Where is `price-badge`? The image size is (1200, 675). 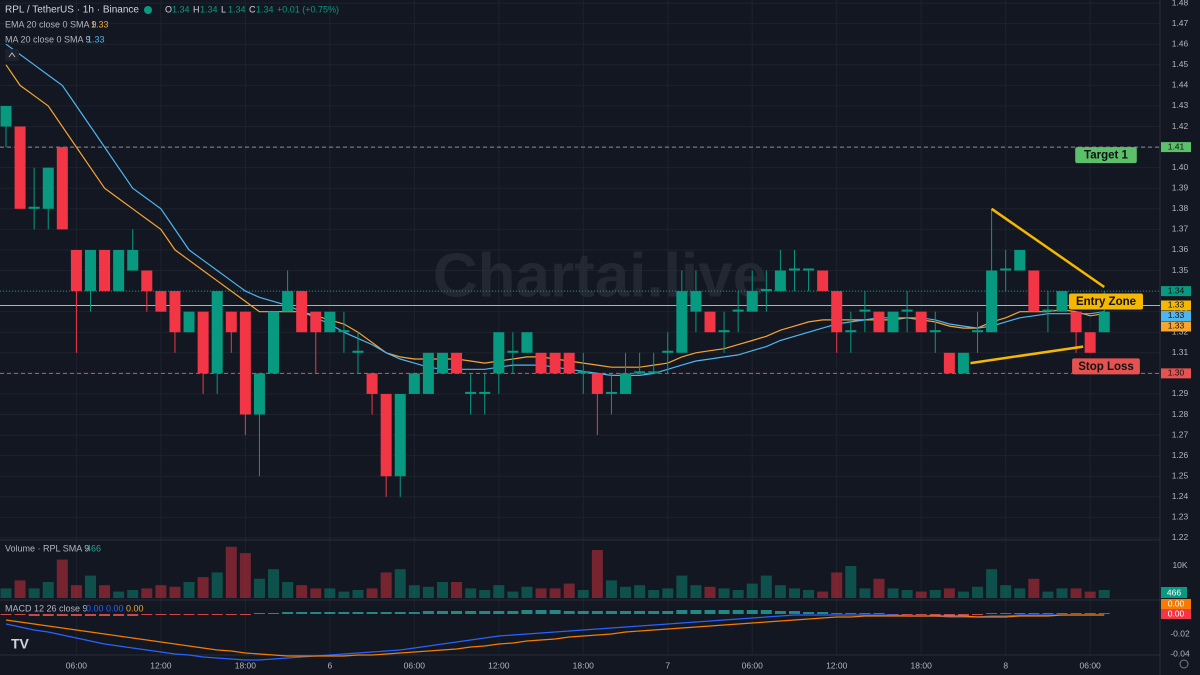
price-badge is located at coordinates (1176, 373).